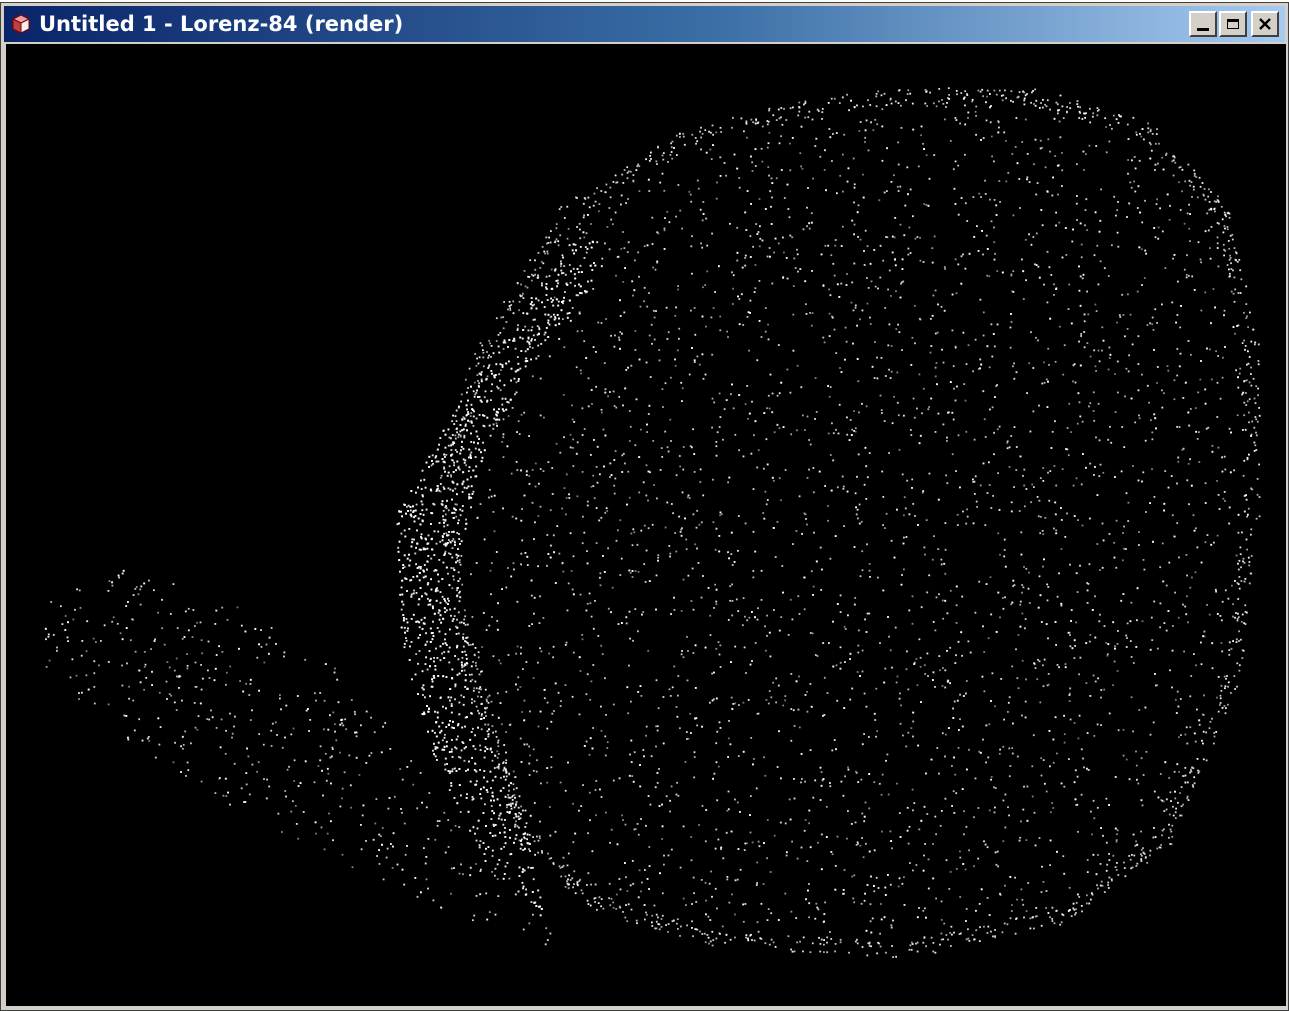 This screenshot has width=1289, height=1011. What do you see at coordinates (1233, 24) in the screenshot?
I see `maximize-button` at bounding box center [1233, 24].